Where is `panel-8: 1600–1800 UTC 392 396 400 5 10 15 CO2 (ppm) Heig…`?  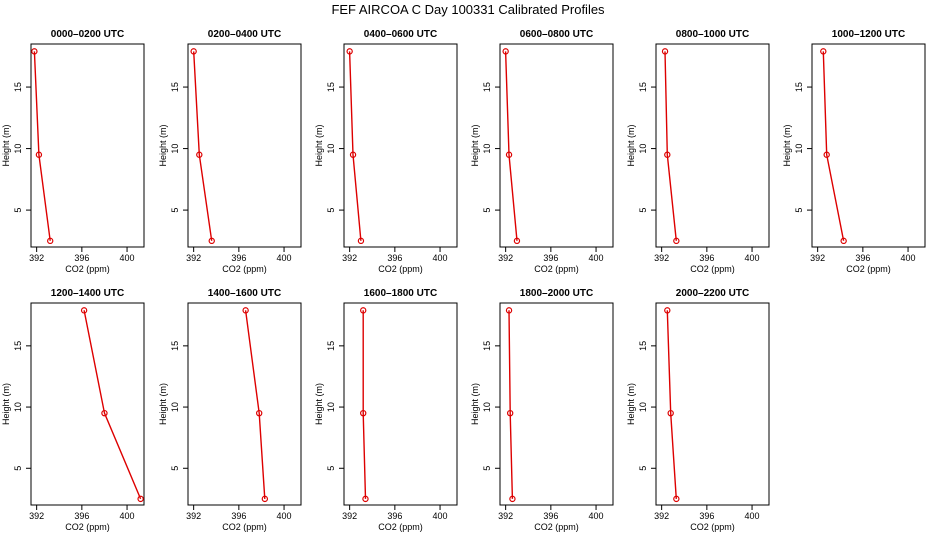
panel-8: 1600–1800 UTC 392 396 400 5 10 15 CO2 (ppm) Heig… is located at coordinates (386, 410).